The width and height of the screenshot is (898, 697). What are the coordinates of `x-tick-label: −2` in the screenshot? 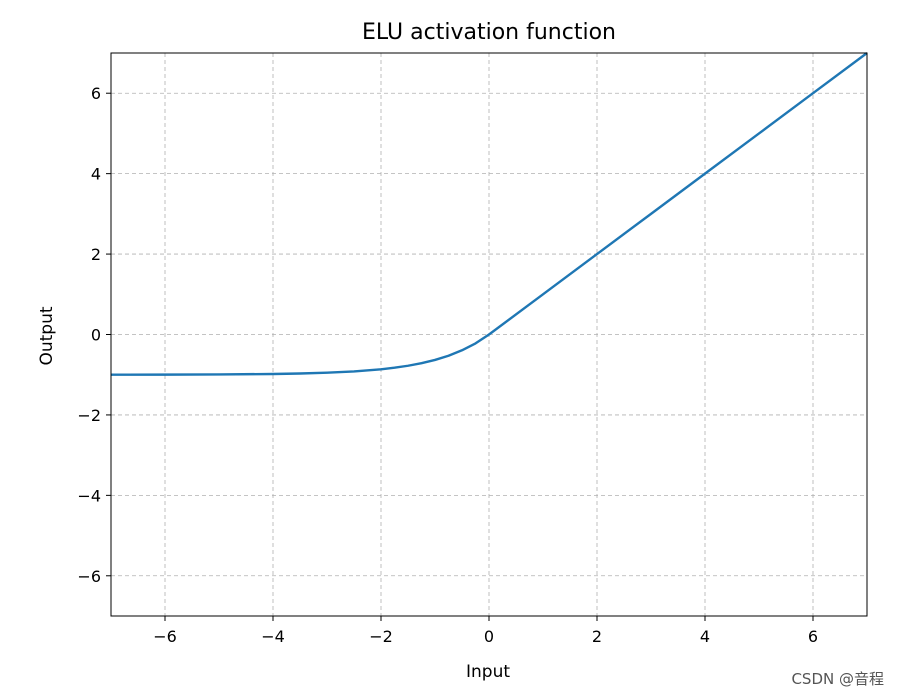 It's located at (381, 636).